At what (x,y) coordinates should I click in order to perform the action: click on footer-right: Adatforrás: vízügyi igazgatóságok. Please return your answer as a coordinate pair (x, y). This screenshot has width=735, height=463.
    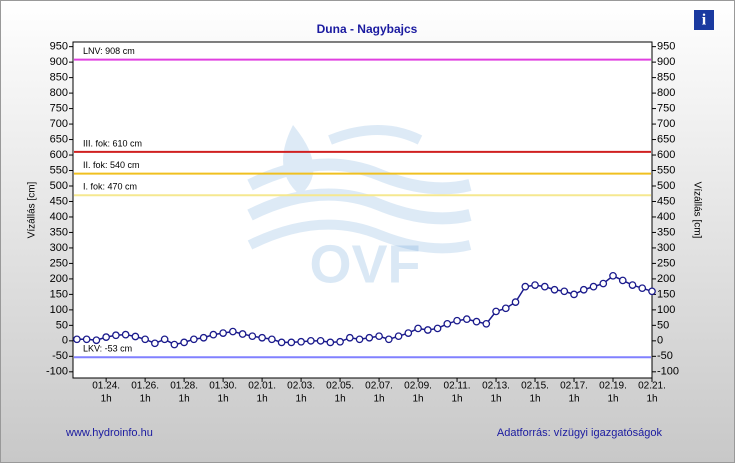
    Looking at the image, I should click on (580, 433).